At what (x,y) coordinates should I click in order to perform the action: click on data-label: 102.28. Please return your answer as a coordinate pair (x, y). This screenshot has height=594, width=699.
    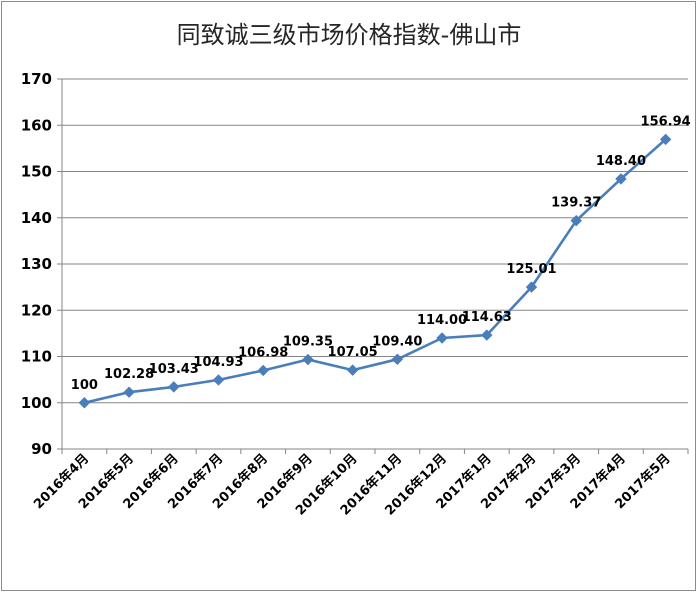
    Looking at the image, I should click on (129, 374).